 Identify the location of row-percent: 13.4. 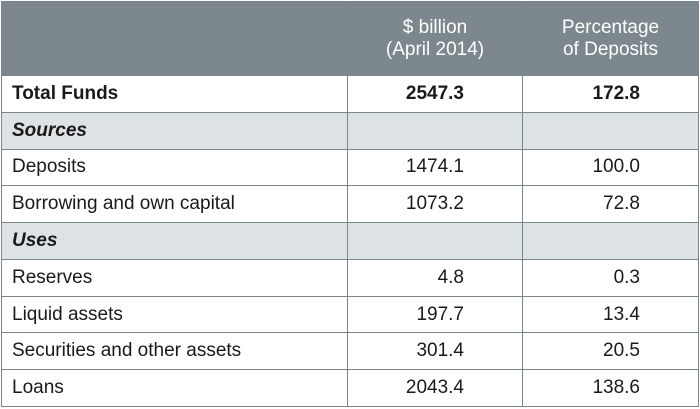
(610, 314).